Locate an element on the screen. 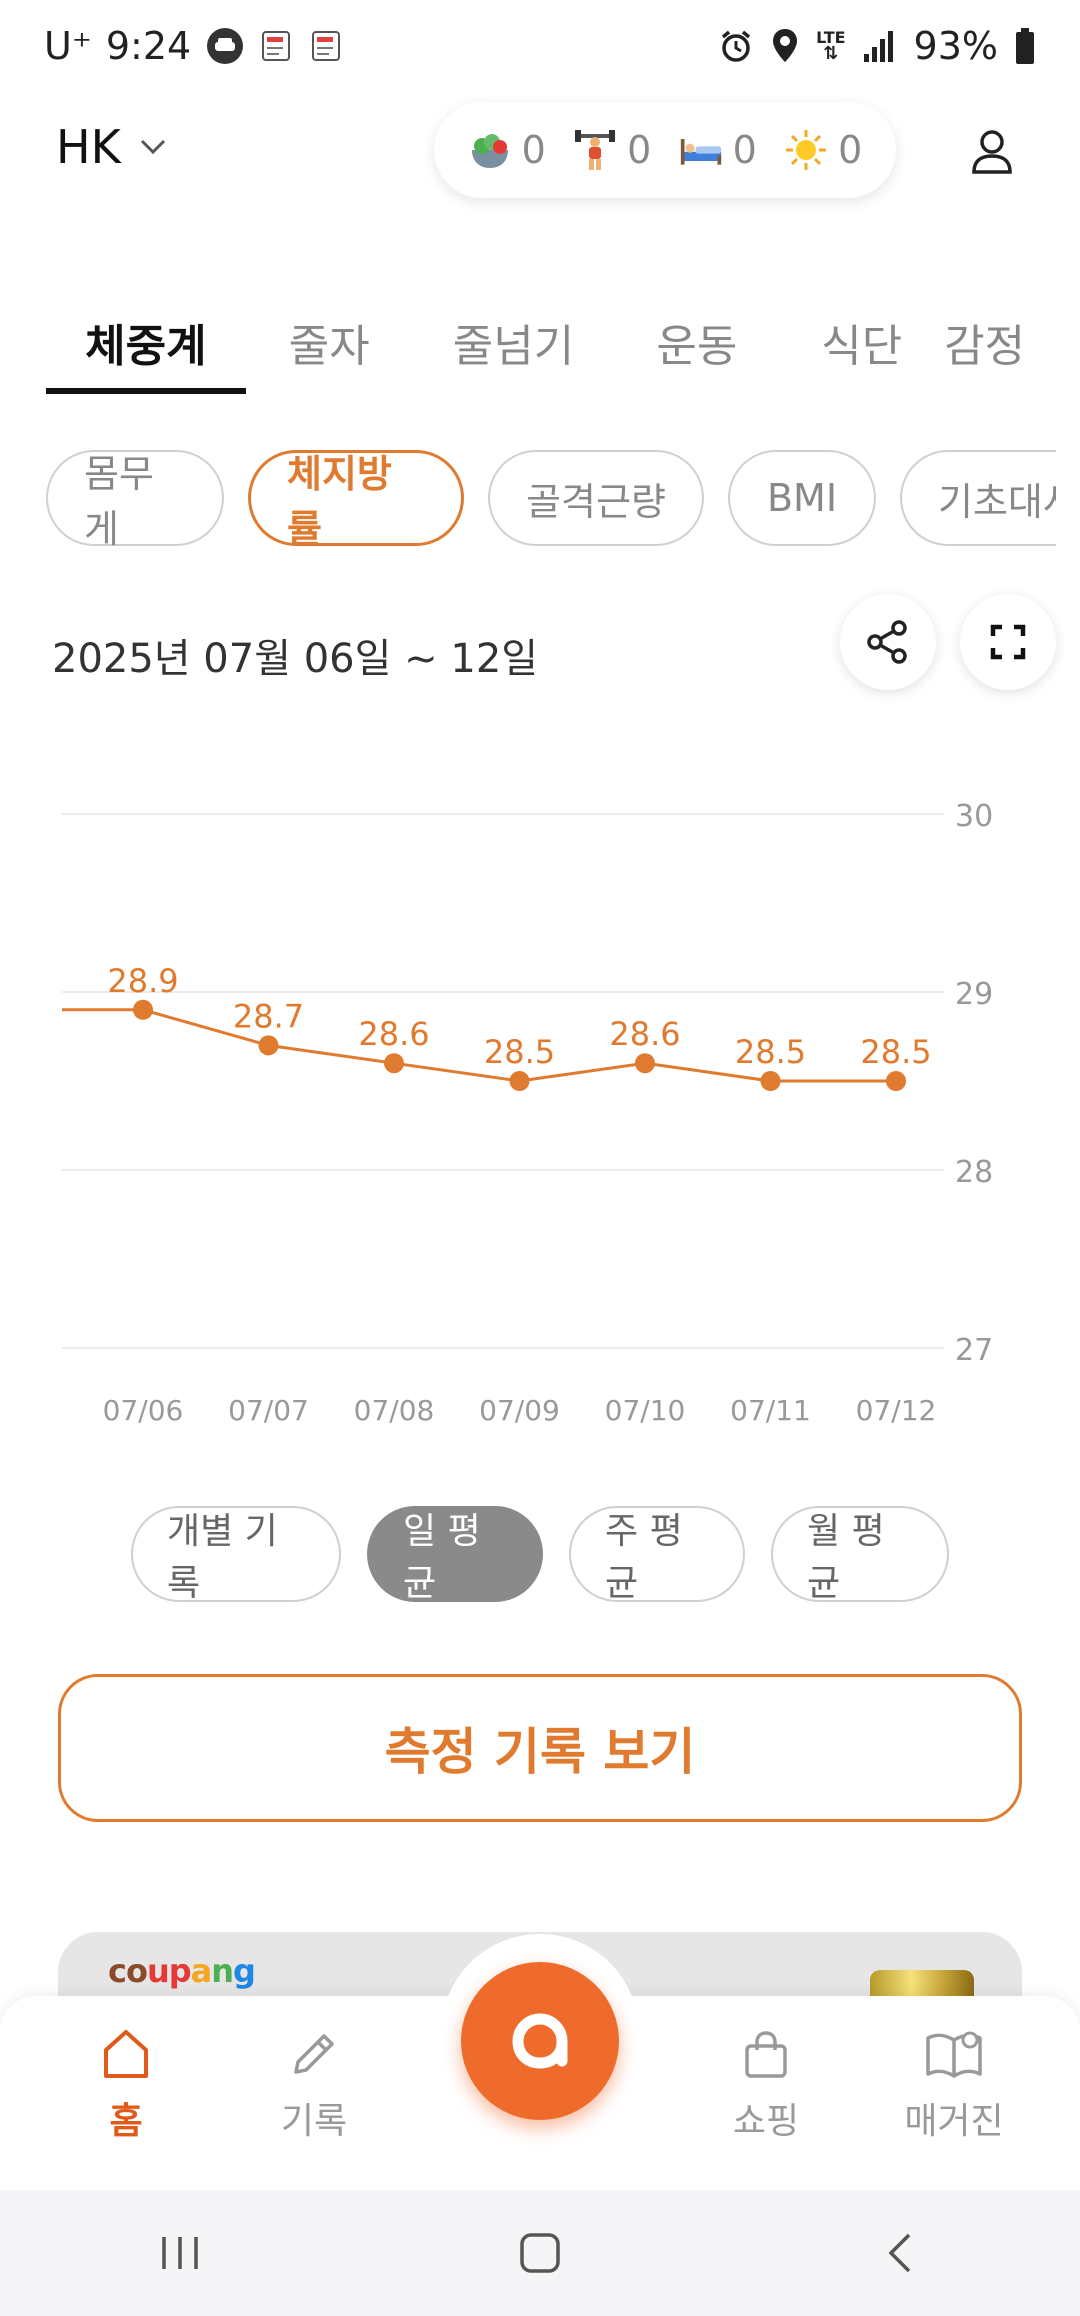 Image resolution: width=1080 pixels, height=2316 pixels. x-tick-label: 07/06 is located at coordinates (143, 1410).